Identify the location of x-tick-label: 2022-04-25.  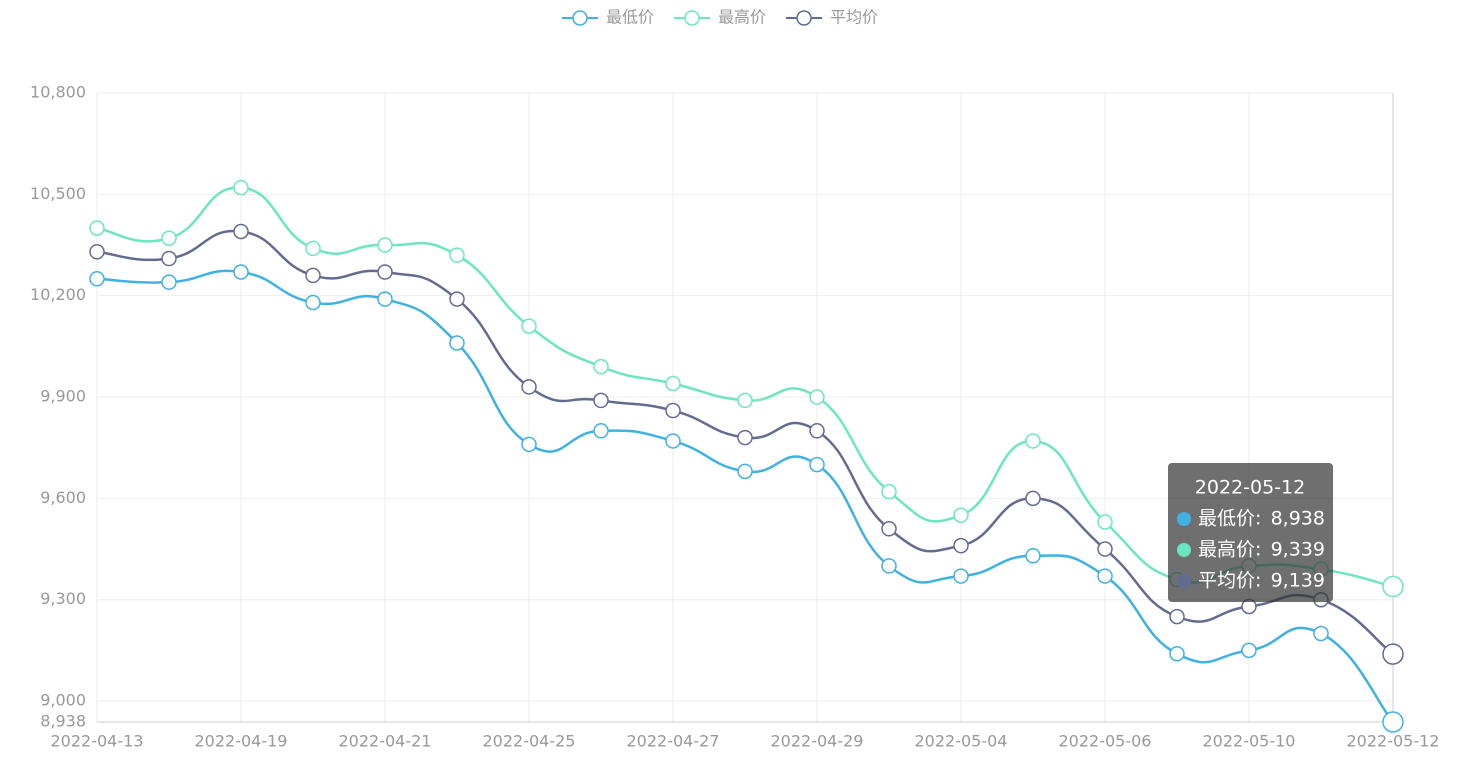
(529, 741).